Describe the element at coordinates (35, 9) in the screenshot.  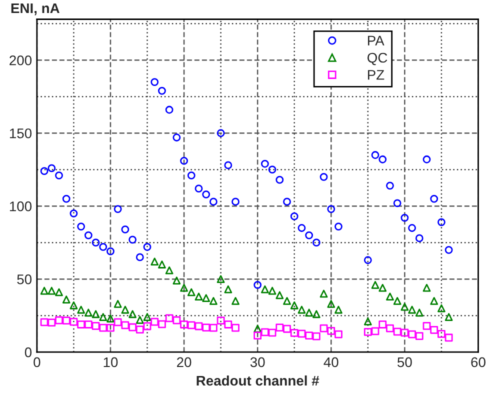
I see `y-axis-title: ENI, nA` at that location.